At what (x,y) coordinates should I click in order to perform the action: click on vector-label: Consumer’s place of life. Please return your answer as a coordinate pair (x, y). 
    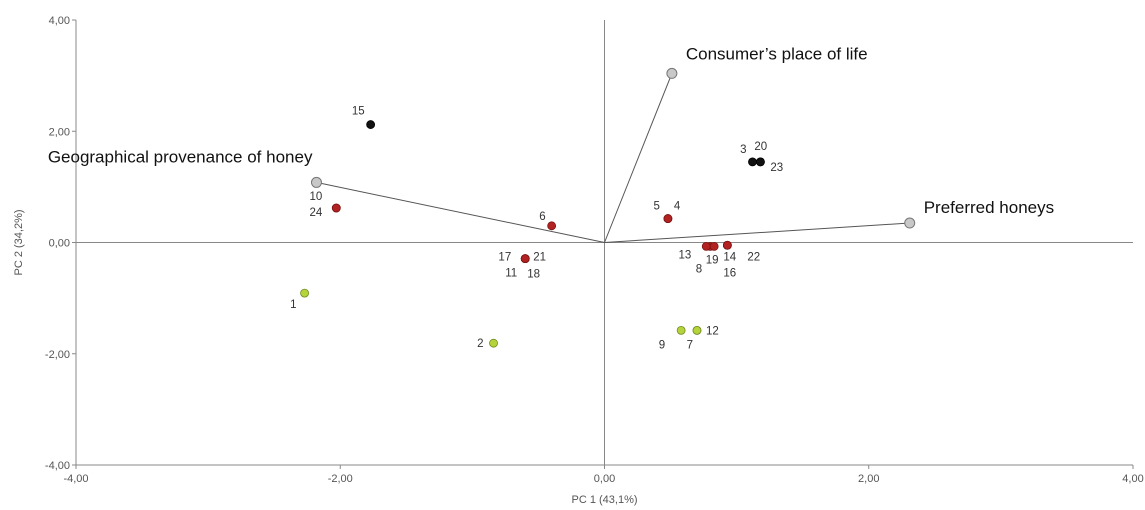
    Looking at the image, I should click on (777, 53).